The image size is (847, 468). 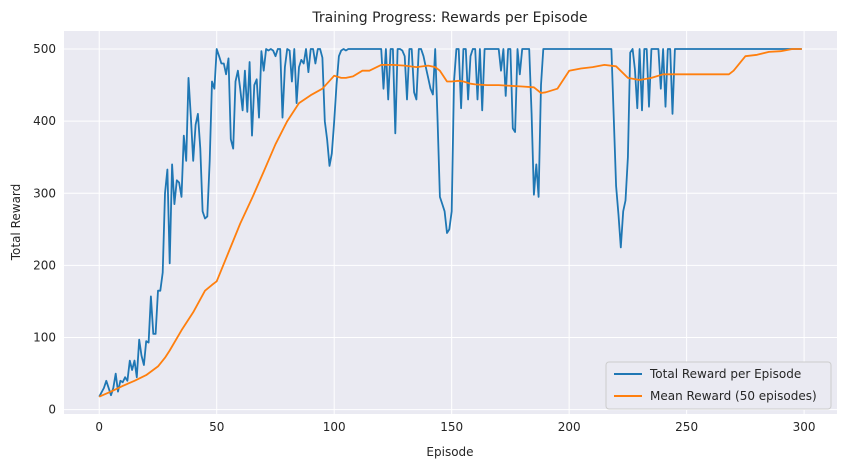 What do you see at coordinates (449, 452) in the screenshot?
I see `x-axis-label: Episode` at bounding box center [449, 452].